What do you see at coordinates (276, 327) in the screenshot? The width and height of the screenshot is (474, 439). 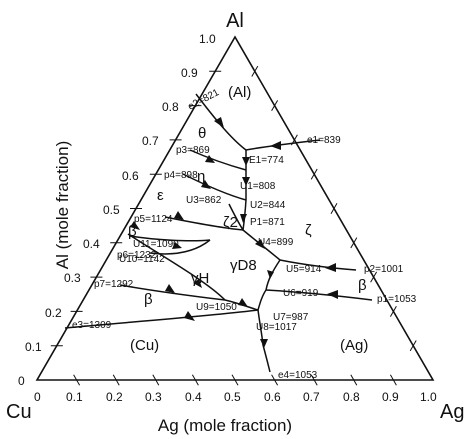 I see `label-U8: U8=1017` at bounding box center [276, 327].